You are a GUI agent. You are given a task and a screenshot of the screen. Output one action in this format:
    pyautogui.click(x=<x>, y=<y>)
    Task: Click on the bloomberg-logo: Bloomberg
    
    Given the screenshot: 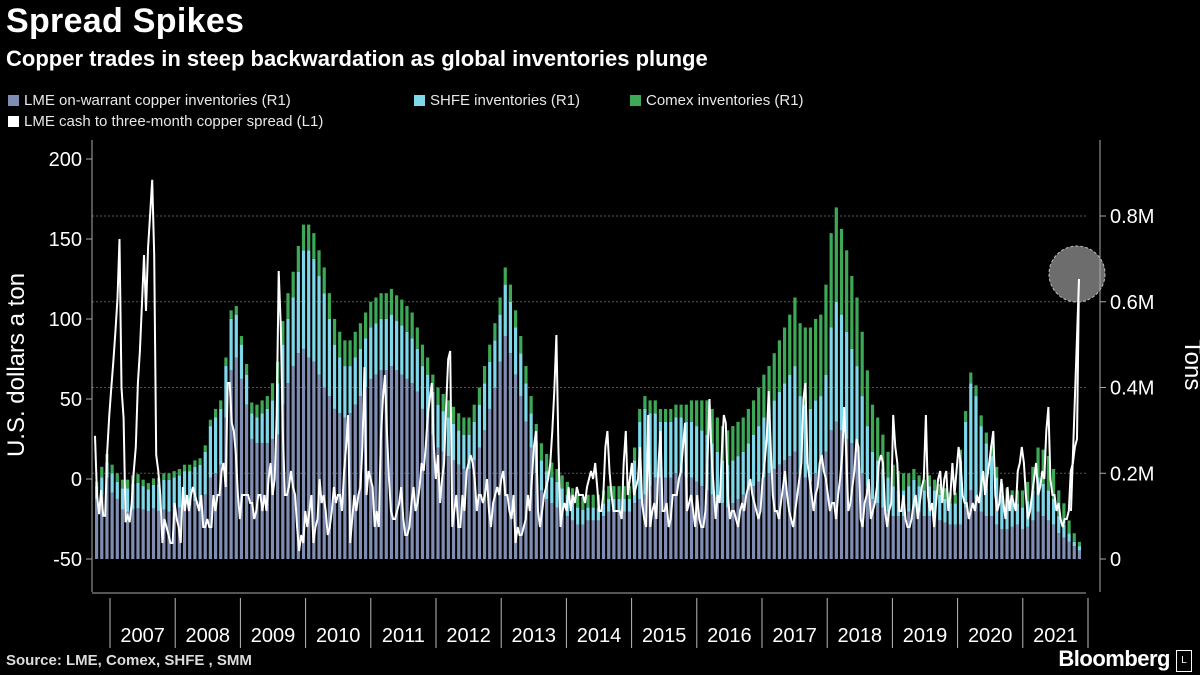 What is the action you would take?
    pyautogui.click(x=1114, y=658)
    